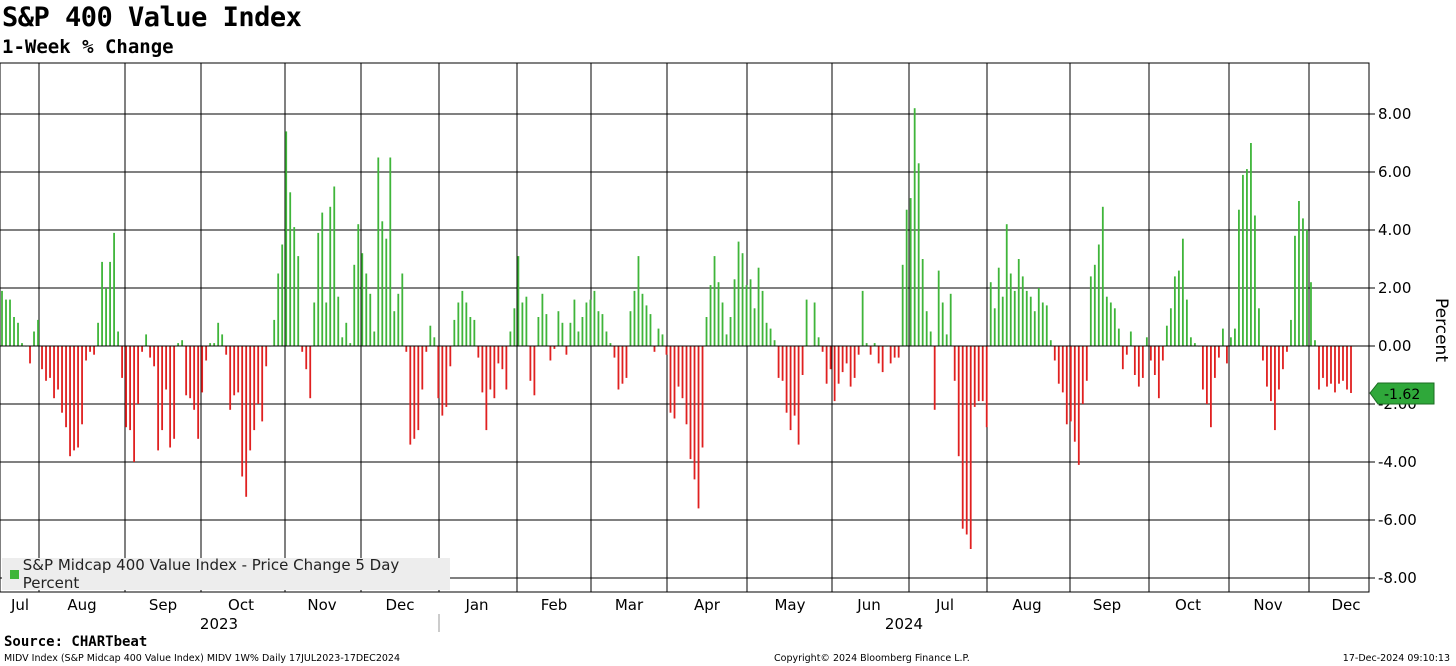 This screenshot has width=1456, height=666. Describe the element at coordinates (14, 574) in the screenshot. I see `legend-swatch` at that location.